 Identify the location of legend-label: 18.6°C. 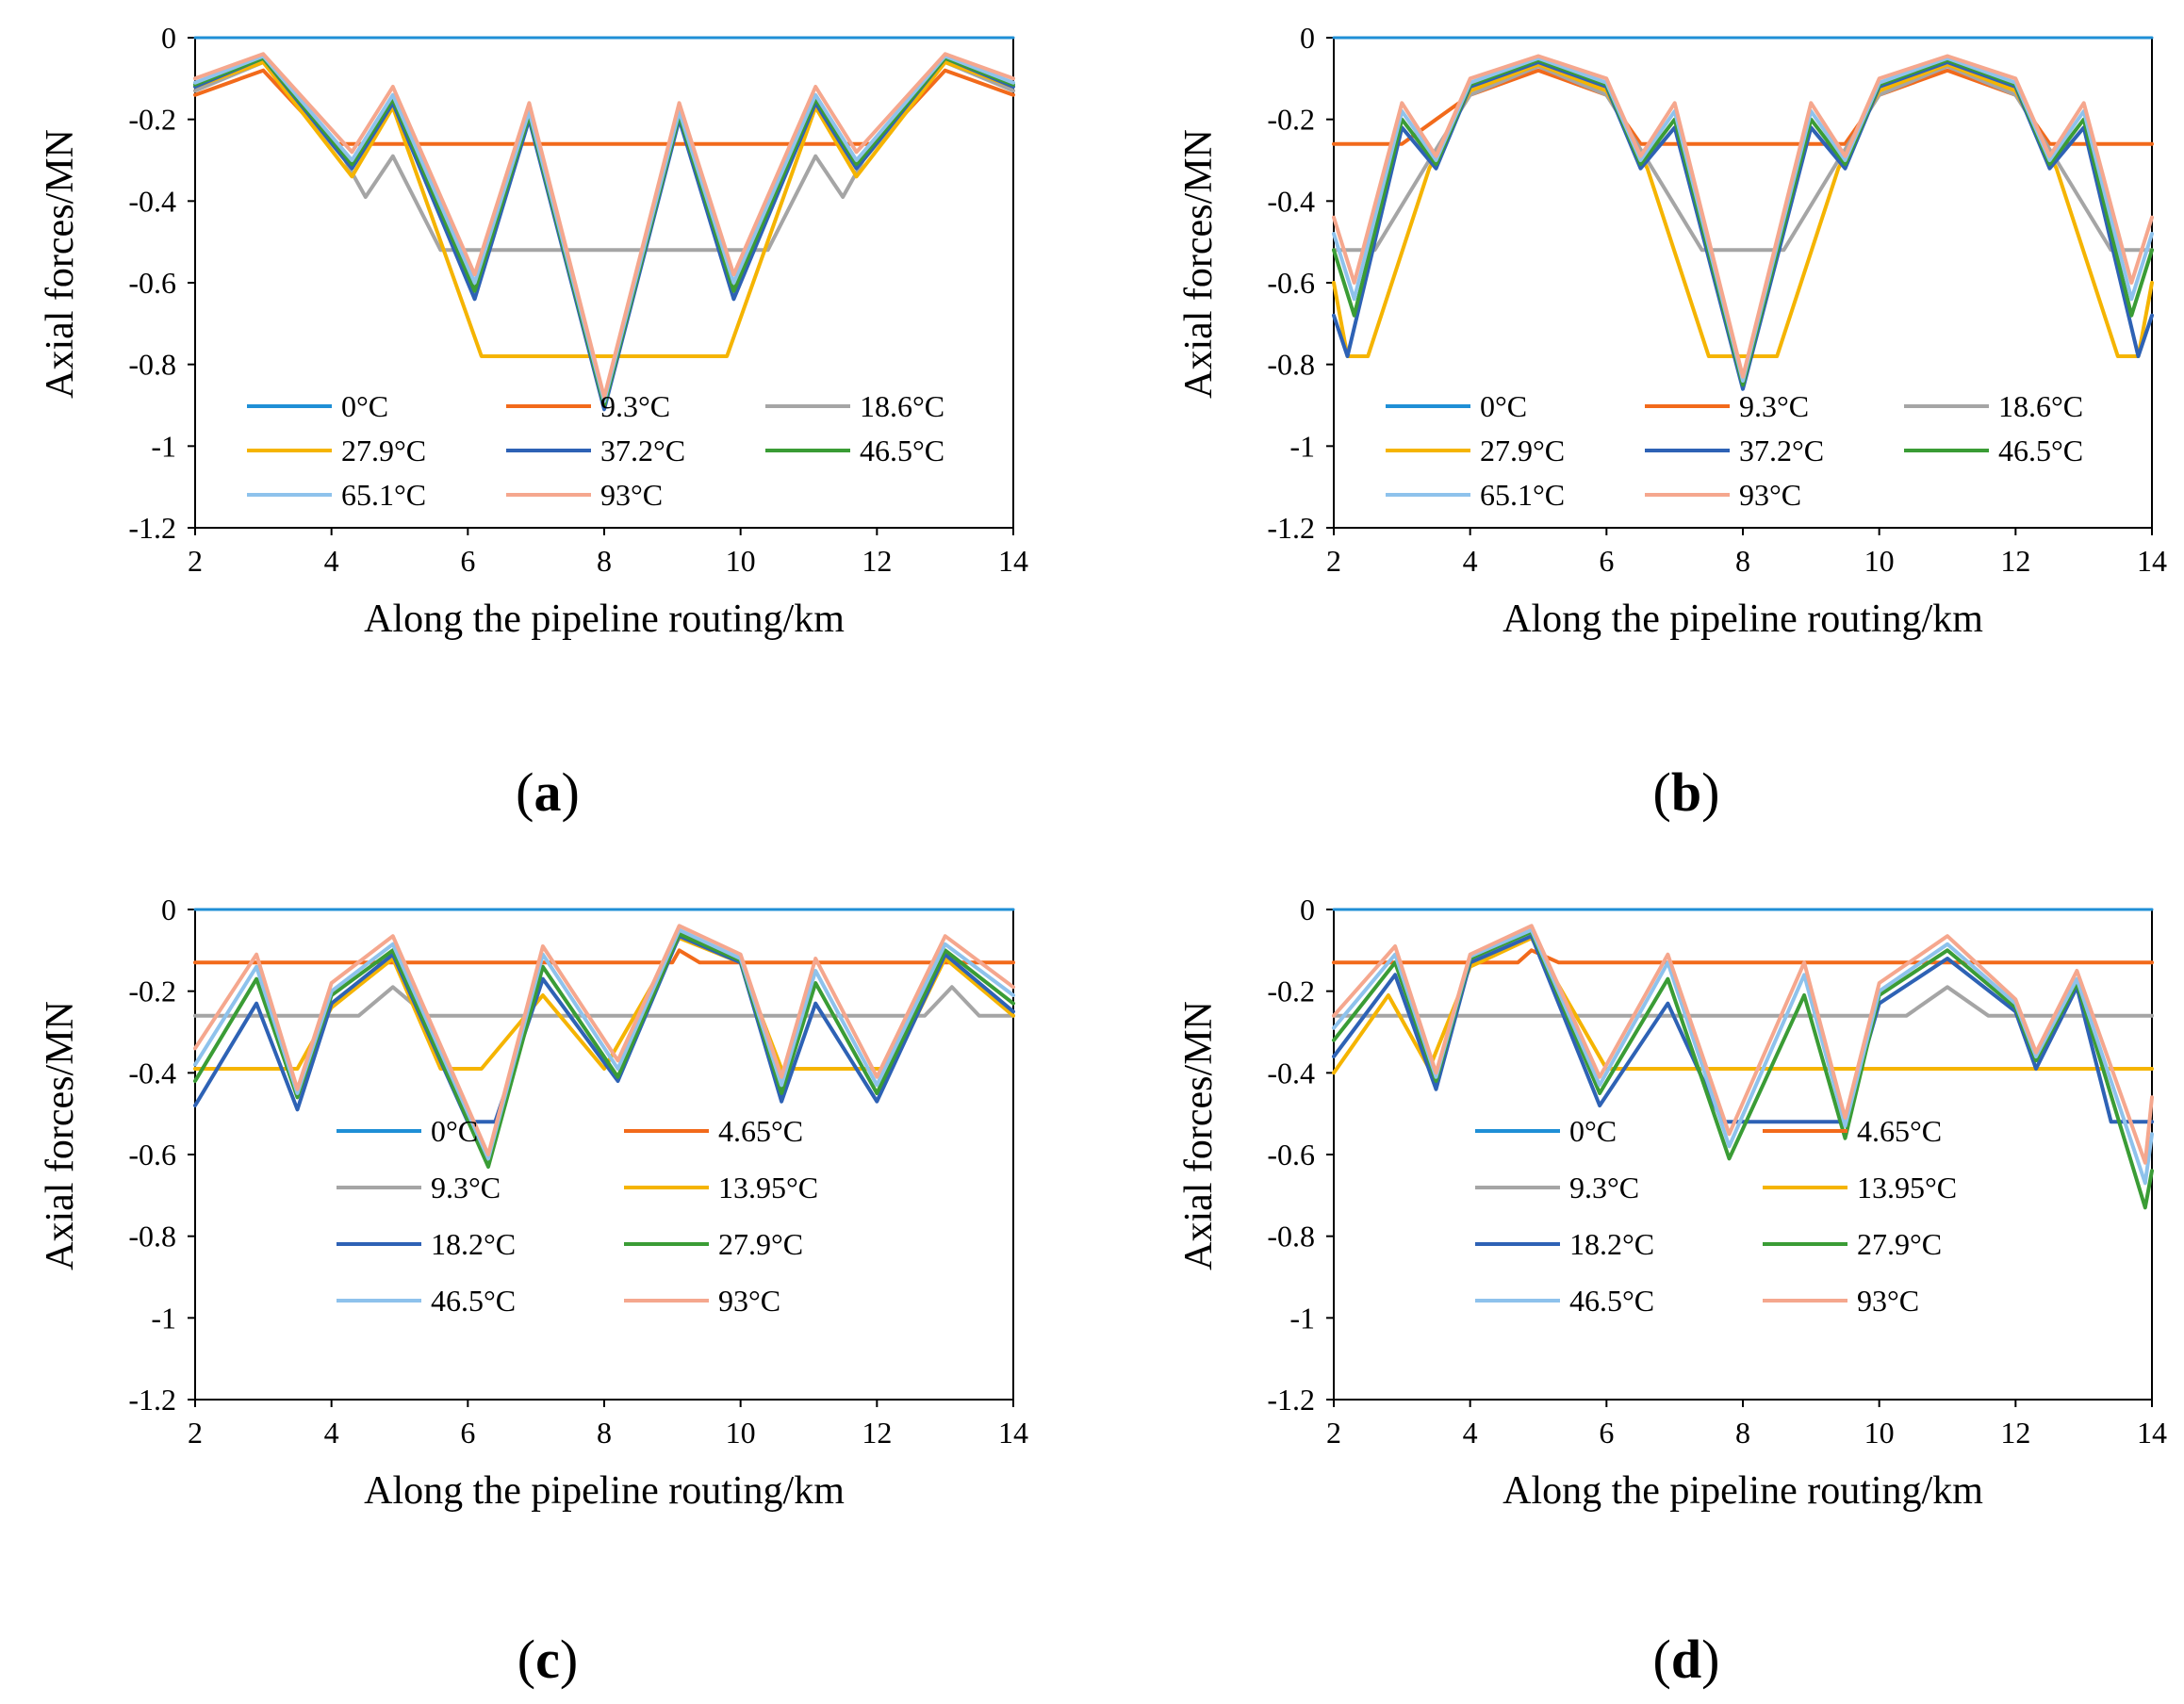
(2040, 406).